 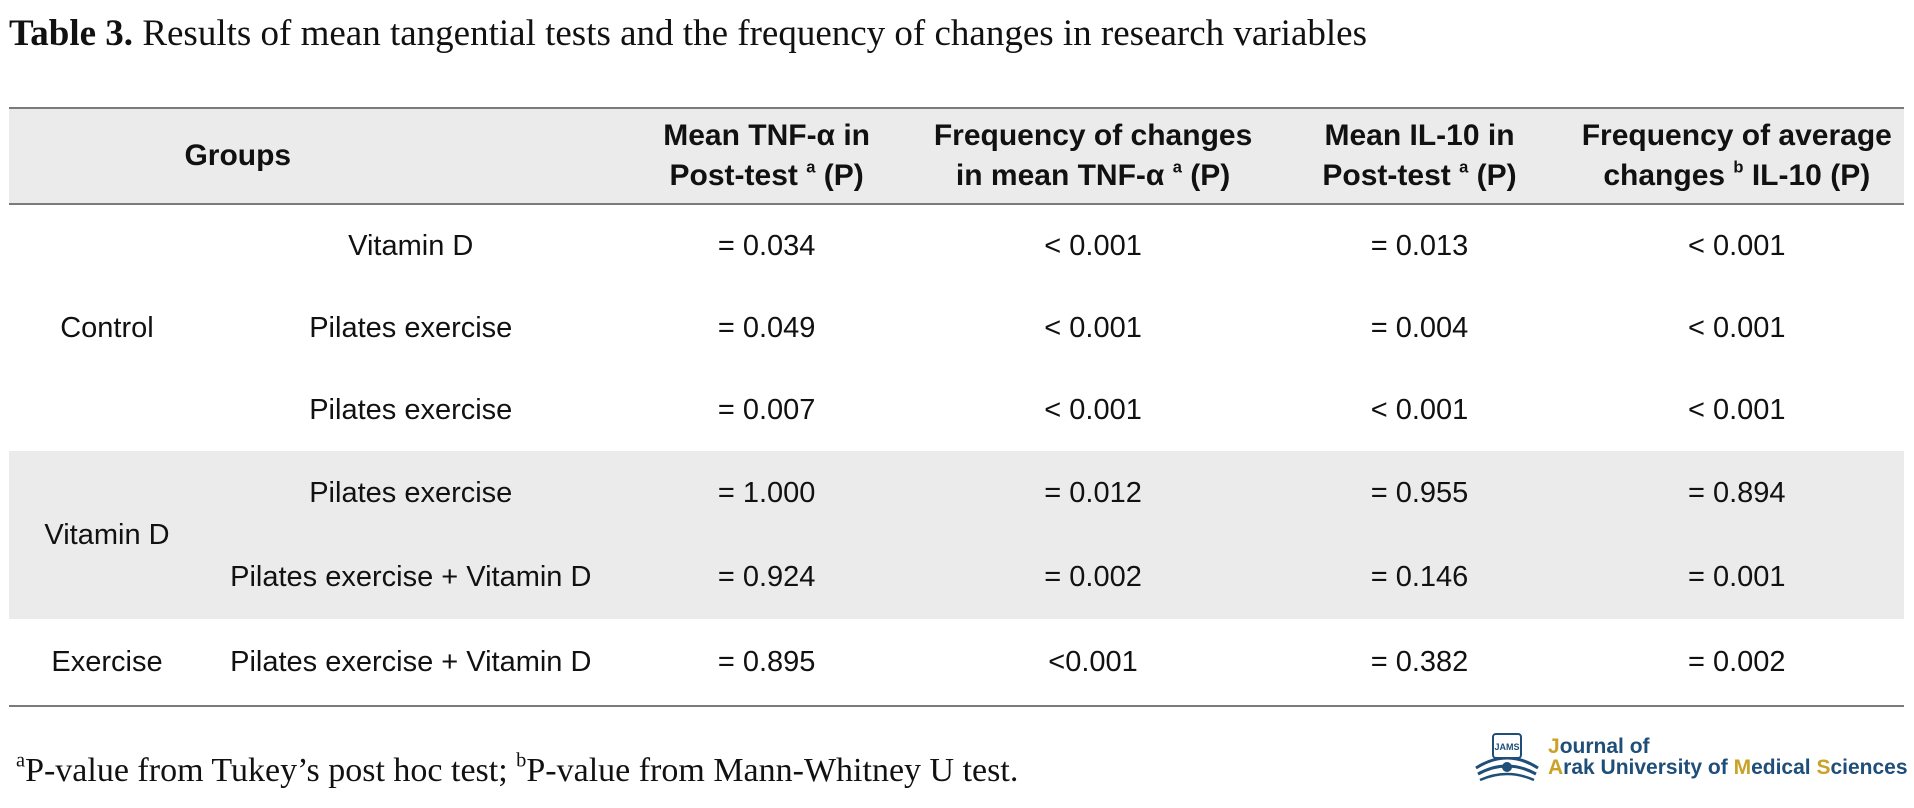 I want to click on value-cell: = 0.007, so click(x=766, y=409).